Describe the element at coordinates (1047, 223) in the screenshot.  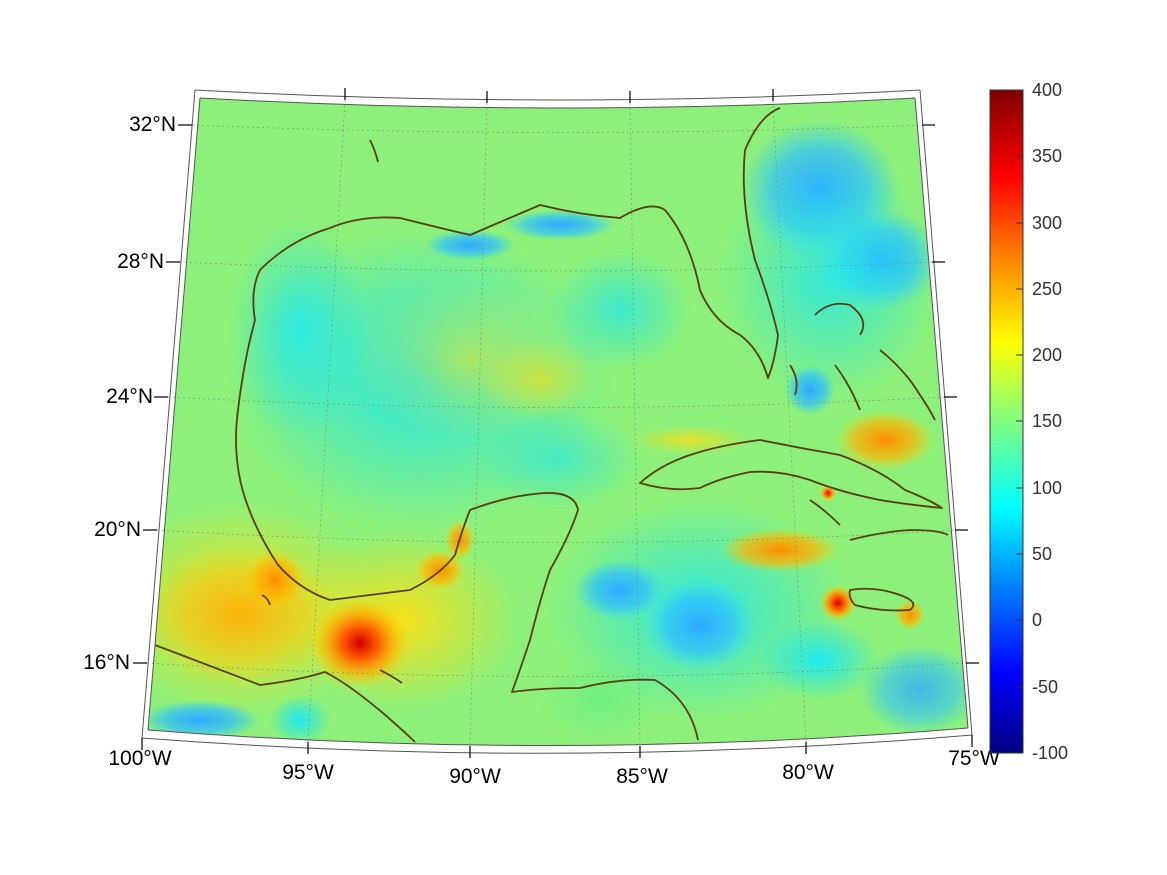
I see `colorbar-tick-300: 300` at that location.